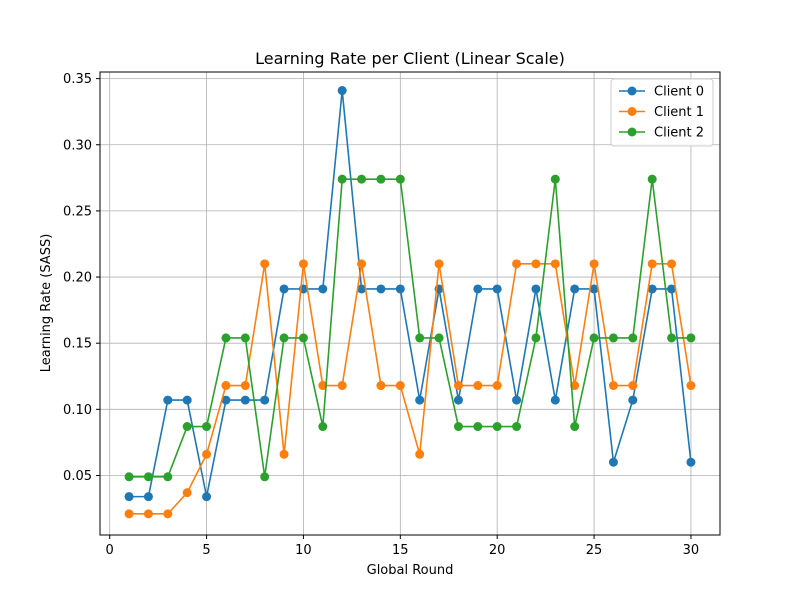 Image resolution: width=800 pixels, height=600 pixels. I want to click on y-tick-label: 0.30, so click(77, 145).